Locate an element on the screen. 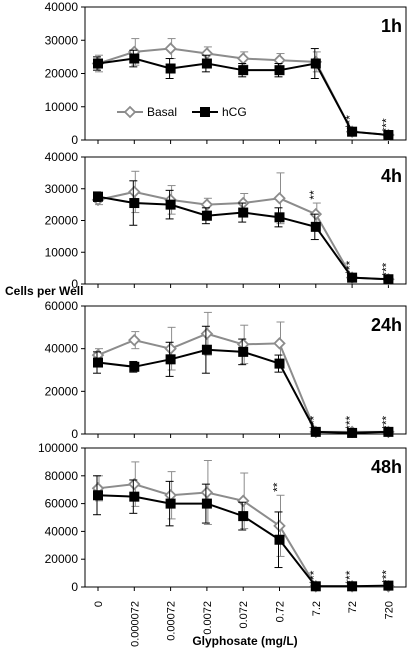 This screenshot has height=652, width=414. panel-title: 1h is located at coordinates (391, 26).